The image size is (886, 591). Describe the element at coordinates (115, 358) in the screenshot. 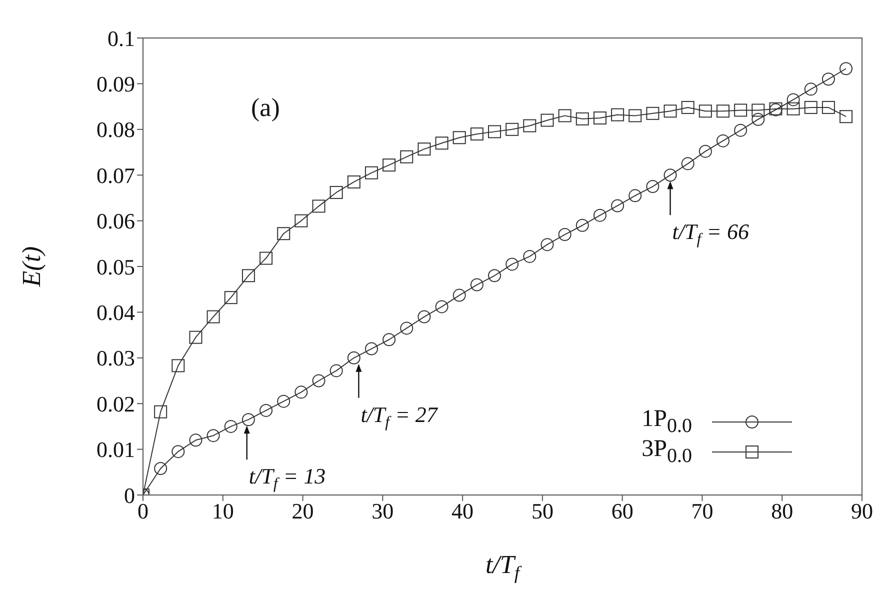

I see `y-tick-label: 0.03` at that location.